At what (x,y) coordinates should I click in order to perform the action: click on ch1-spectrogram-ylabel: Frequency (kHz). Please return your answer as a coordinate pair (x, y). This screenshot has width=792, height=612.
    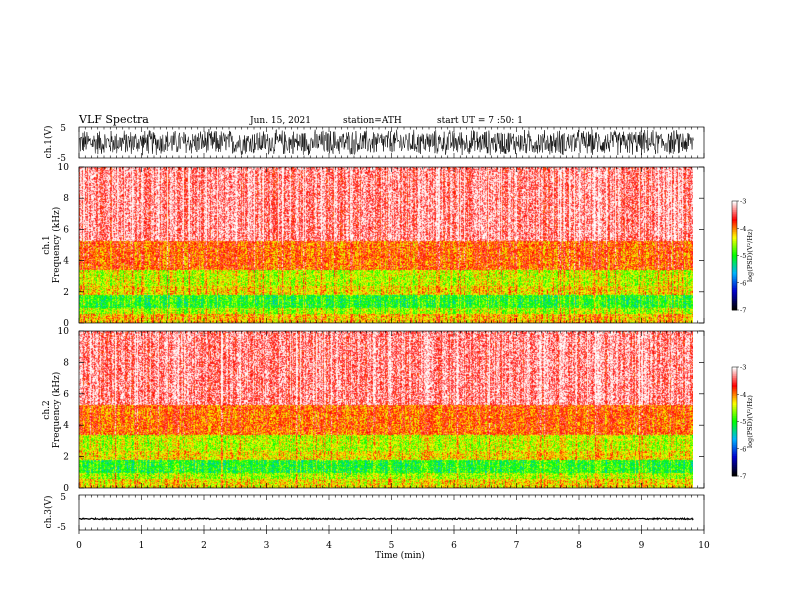
    Looking at the image, I should click on (56, 245).